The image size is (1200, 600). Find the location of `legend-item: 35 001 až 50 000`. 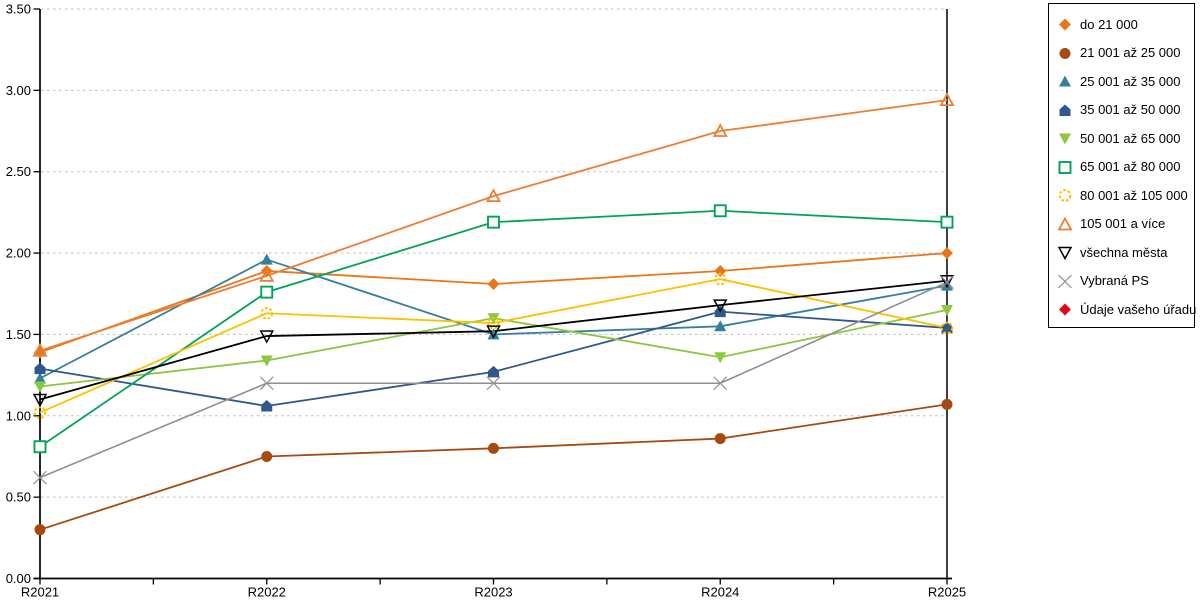

legend-item: 35 001 až 50 000 is located at coordinates (1122, 110).